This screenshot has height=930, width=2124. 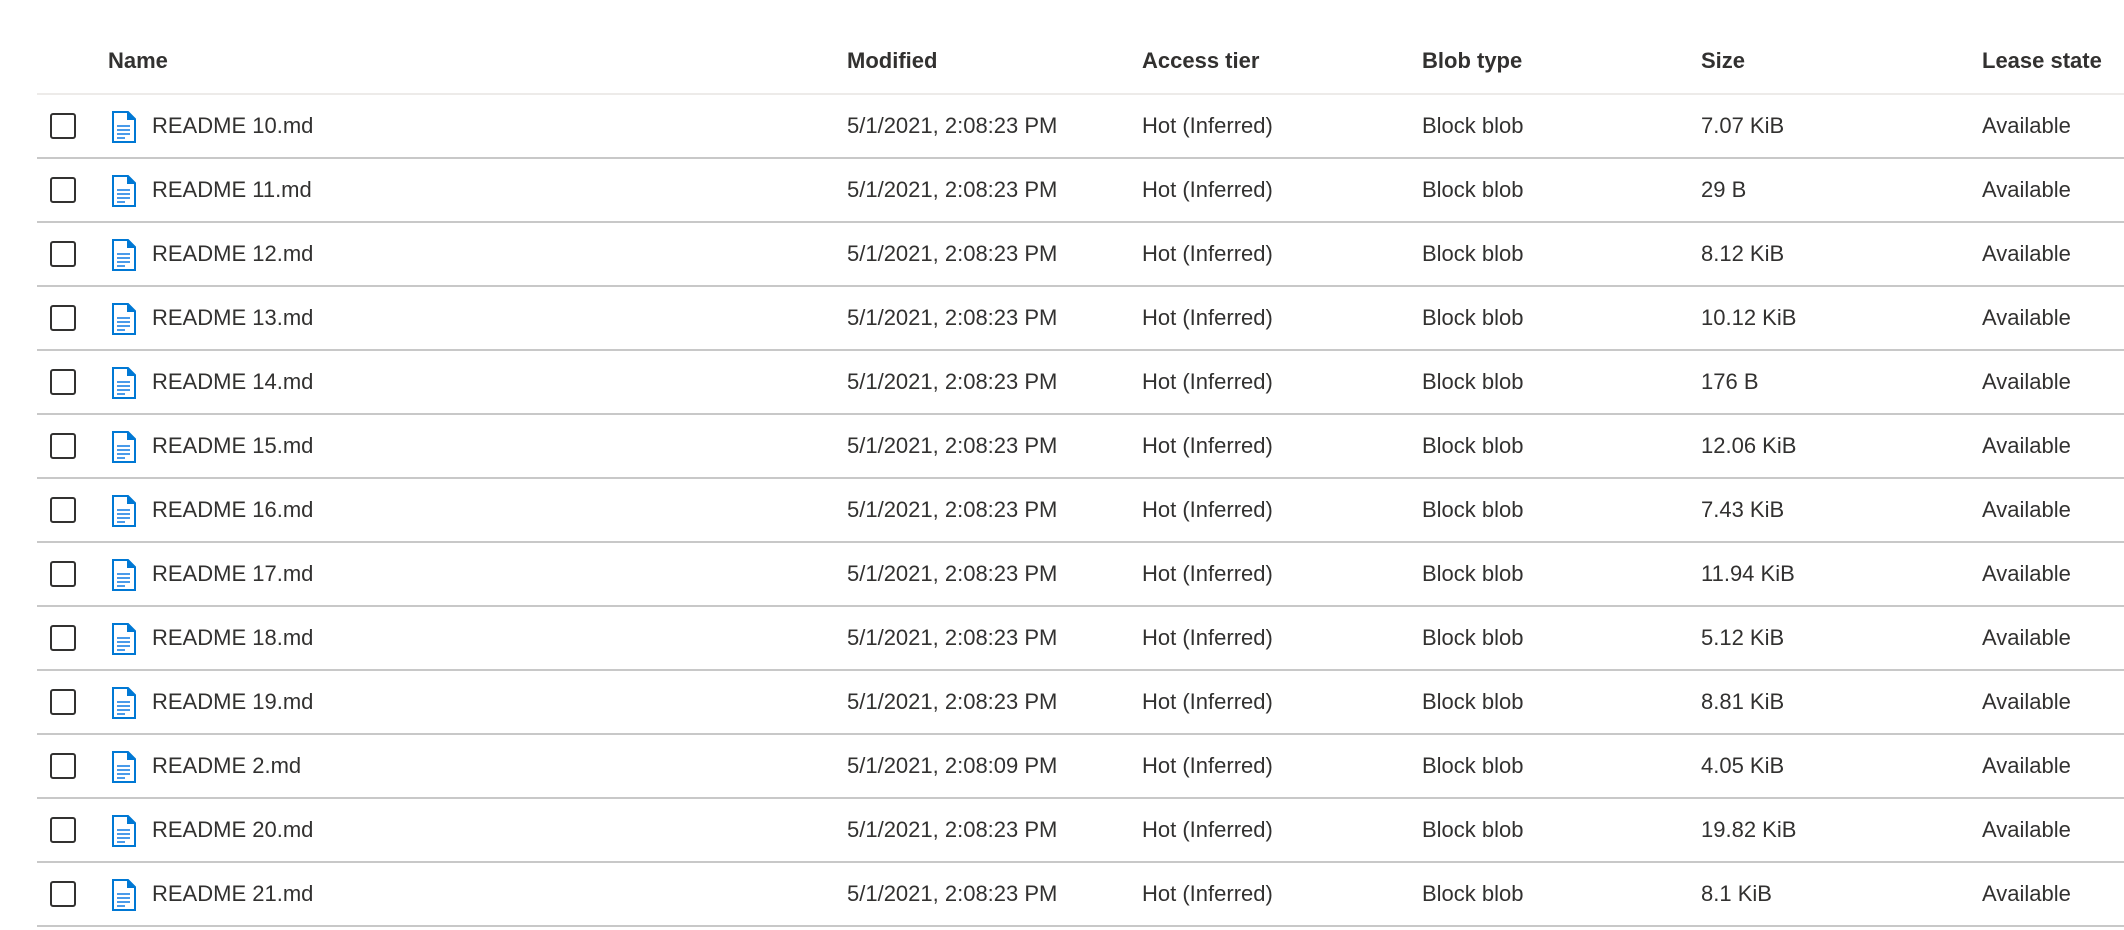 I want to click on blob-name-link: README 17.md, so click(x=233, y=573).